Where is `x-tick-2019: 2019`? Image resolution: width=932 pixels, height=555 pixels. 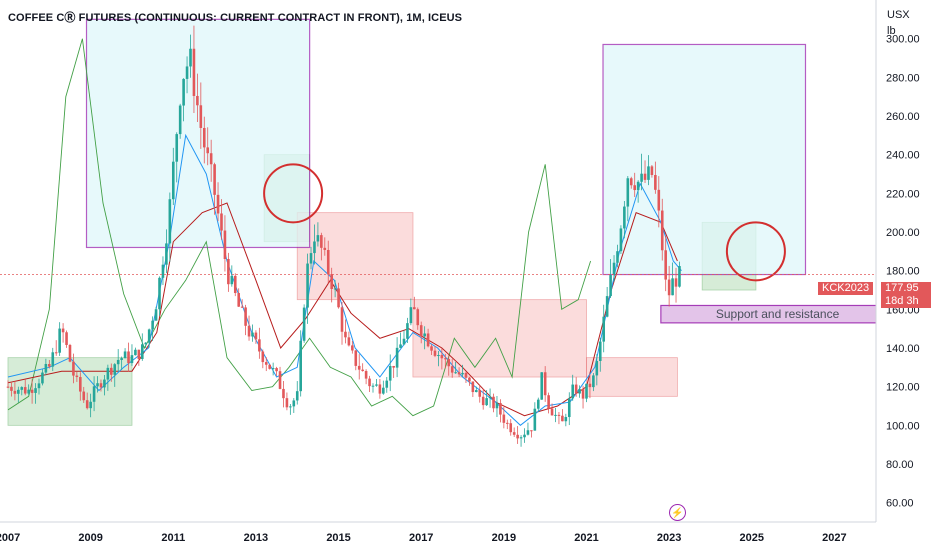 x-tick-2019: 2019 is located at coordinates (504, 538).